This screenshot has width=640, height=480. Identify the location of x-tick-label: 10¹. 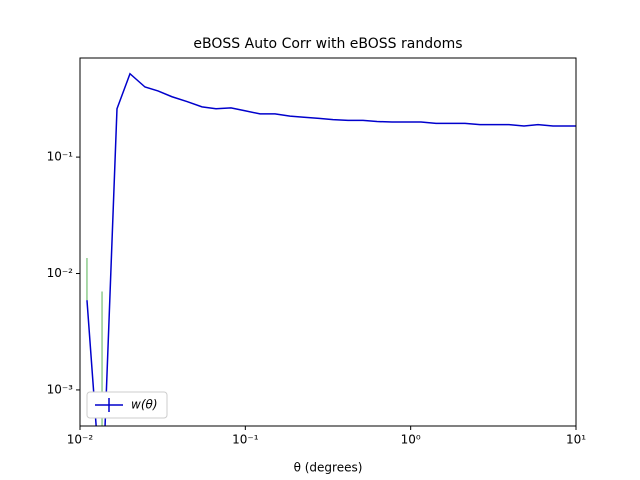
(576, 440).